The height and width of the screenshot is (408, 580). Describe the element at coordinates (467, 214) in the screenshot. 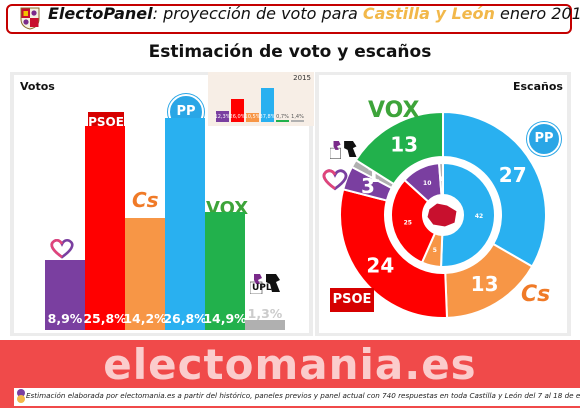

I see `seat-2015-segment-pp` at that location.